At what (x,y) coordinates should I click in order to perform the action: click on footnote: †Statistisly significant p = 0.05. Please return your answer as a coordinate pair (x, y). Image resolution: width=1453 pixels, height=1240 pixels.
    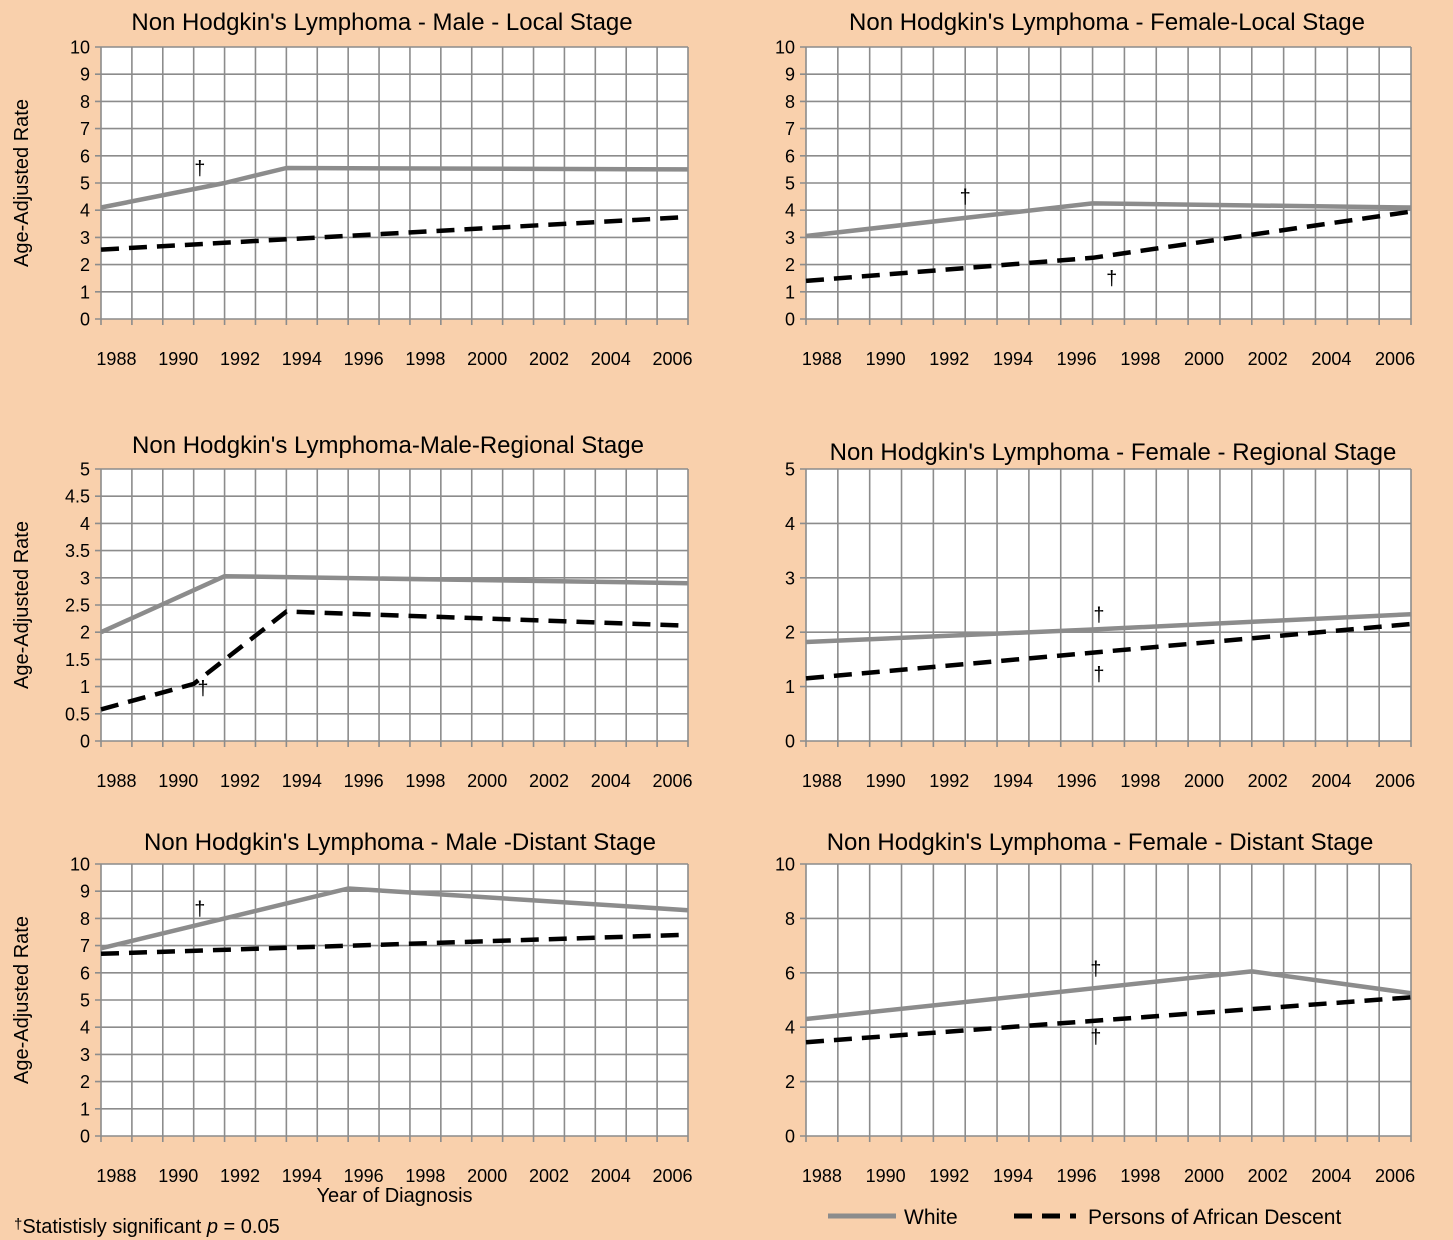
    Looking at the image, I should click on (147, 1227).